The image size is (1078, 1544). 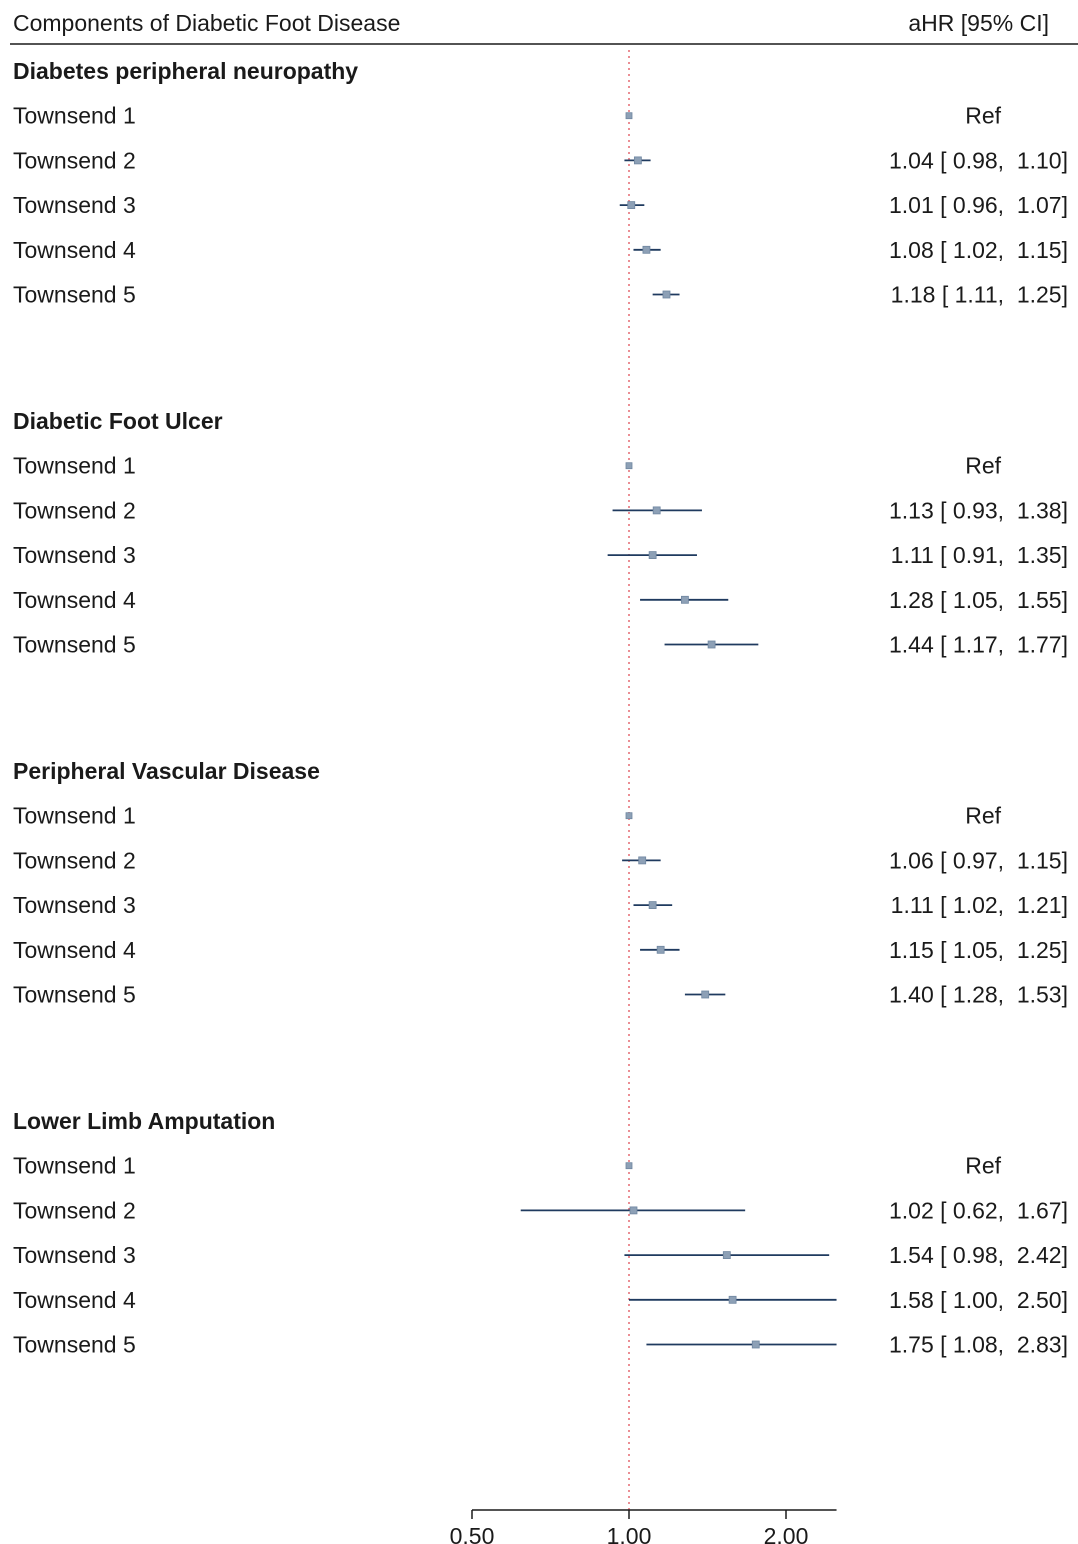 I want to click on group-title: Diabetes peripheral neuropathy, so click(x=185, y=71).